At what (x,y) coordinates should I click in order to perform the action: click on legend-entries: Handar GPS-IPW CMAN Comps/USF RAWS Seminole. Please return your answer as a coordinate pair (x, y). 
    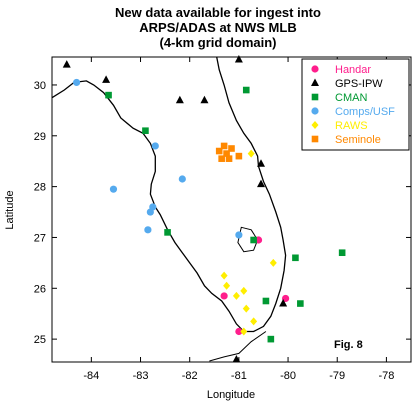
    Looking at the image, I should click on (353, 105).